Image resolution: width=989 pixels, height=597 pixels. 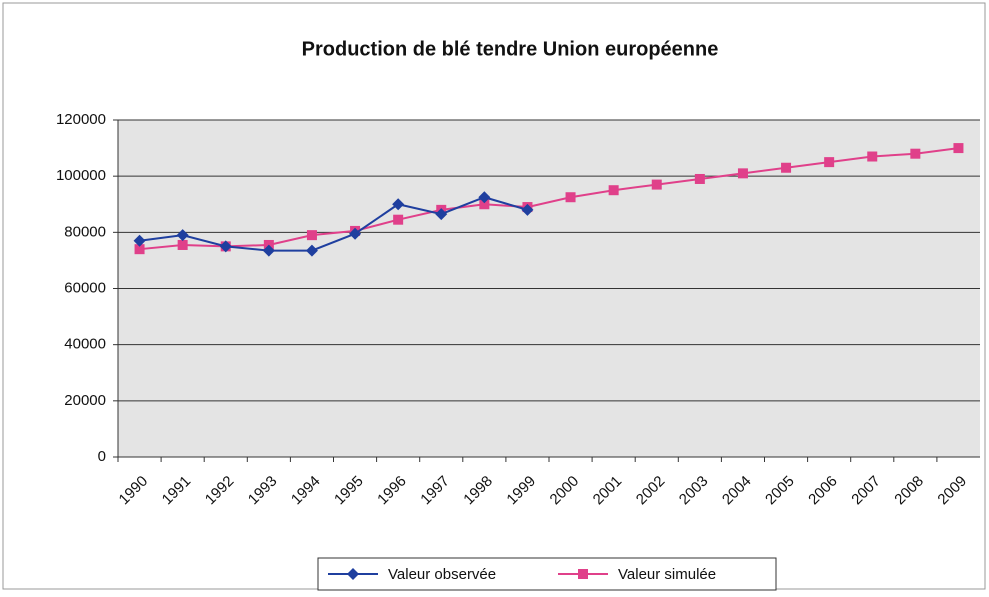 What do you see at coordinates (102, 456) in the screenshot?
I see `y-tick-label: 0` at bounding box center [102, 456].